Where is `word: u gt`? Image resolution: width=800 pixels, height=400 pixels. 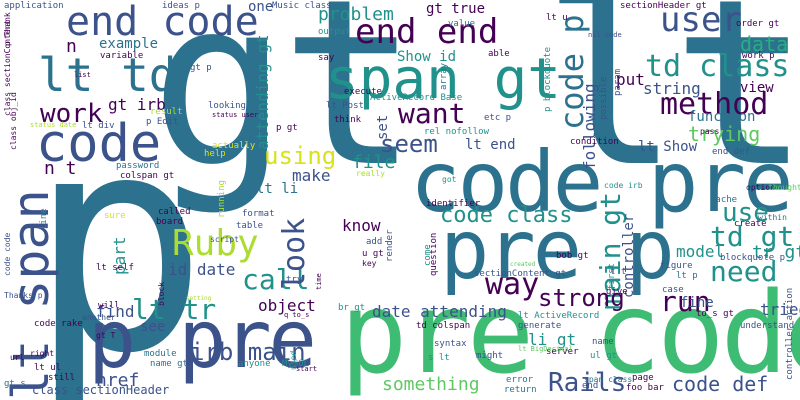
word: u gt is located at coordinates (373, 254).